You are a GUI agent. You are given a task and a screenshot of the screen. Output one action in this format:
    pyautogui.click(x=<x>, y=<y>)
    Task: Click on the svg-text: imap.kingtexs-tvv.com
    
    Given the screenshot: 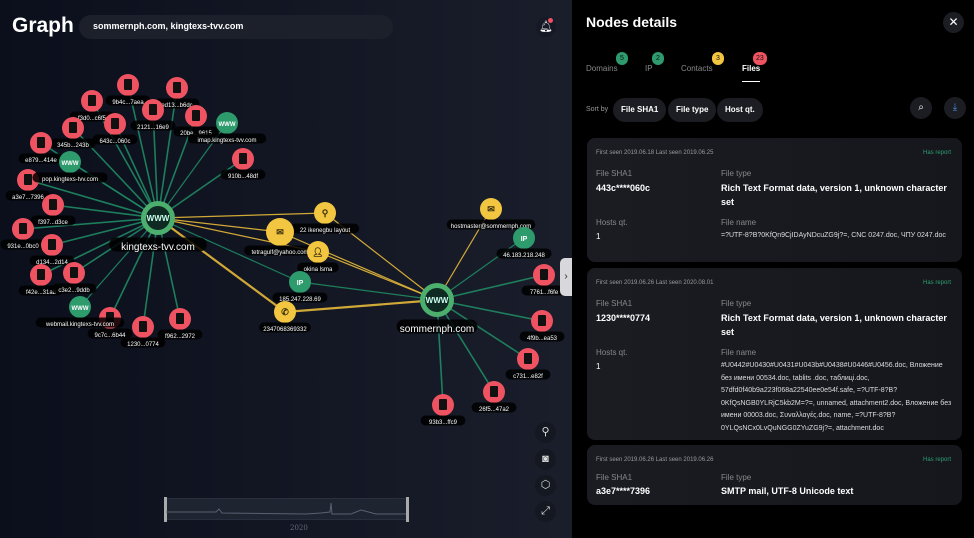 What is the action you would take?
    pyautogui.click(x=227, y=141)
    